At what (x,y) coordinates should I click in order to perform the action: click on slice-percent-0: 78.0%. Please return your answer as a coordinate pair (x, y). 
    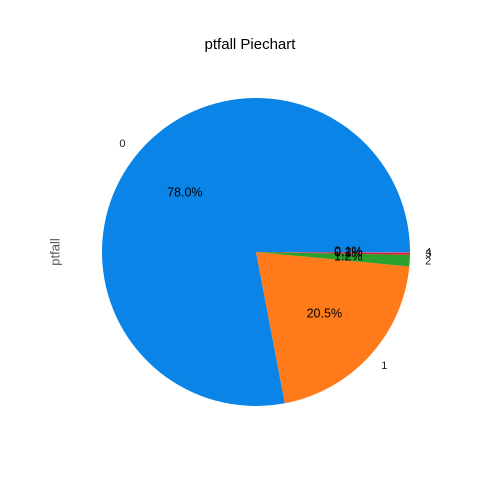
    Looking at the image, I should click on (184, 192).